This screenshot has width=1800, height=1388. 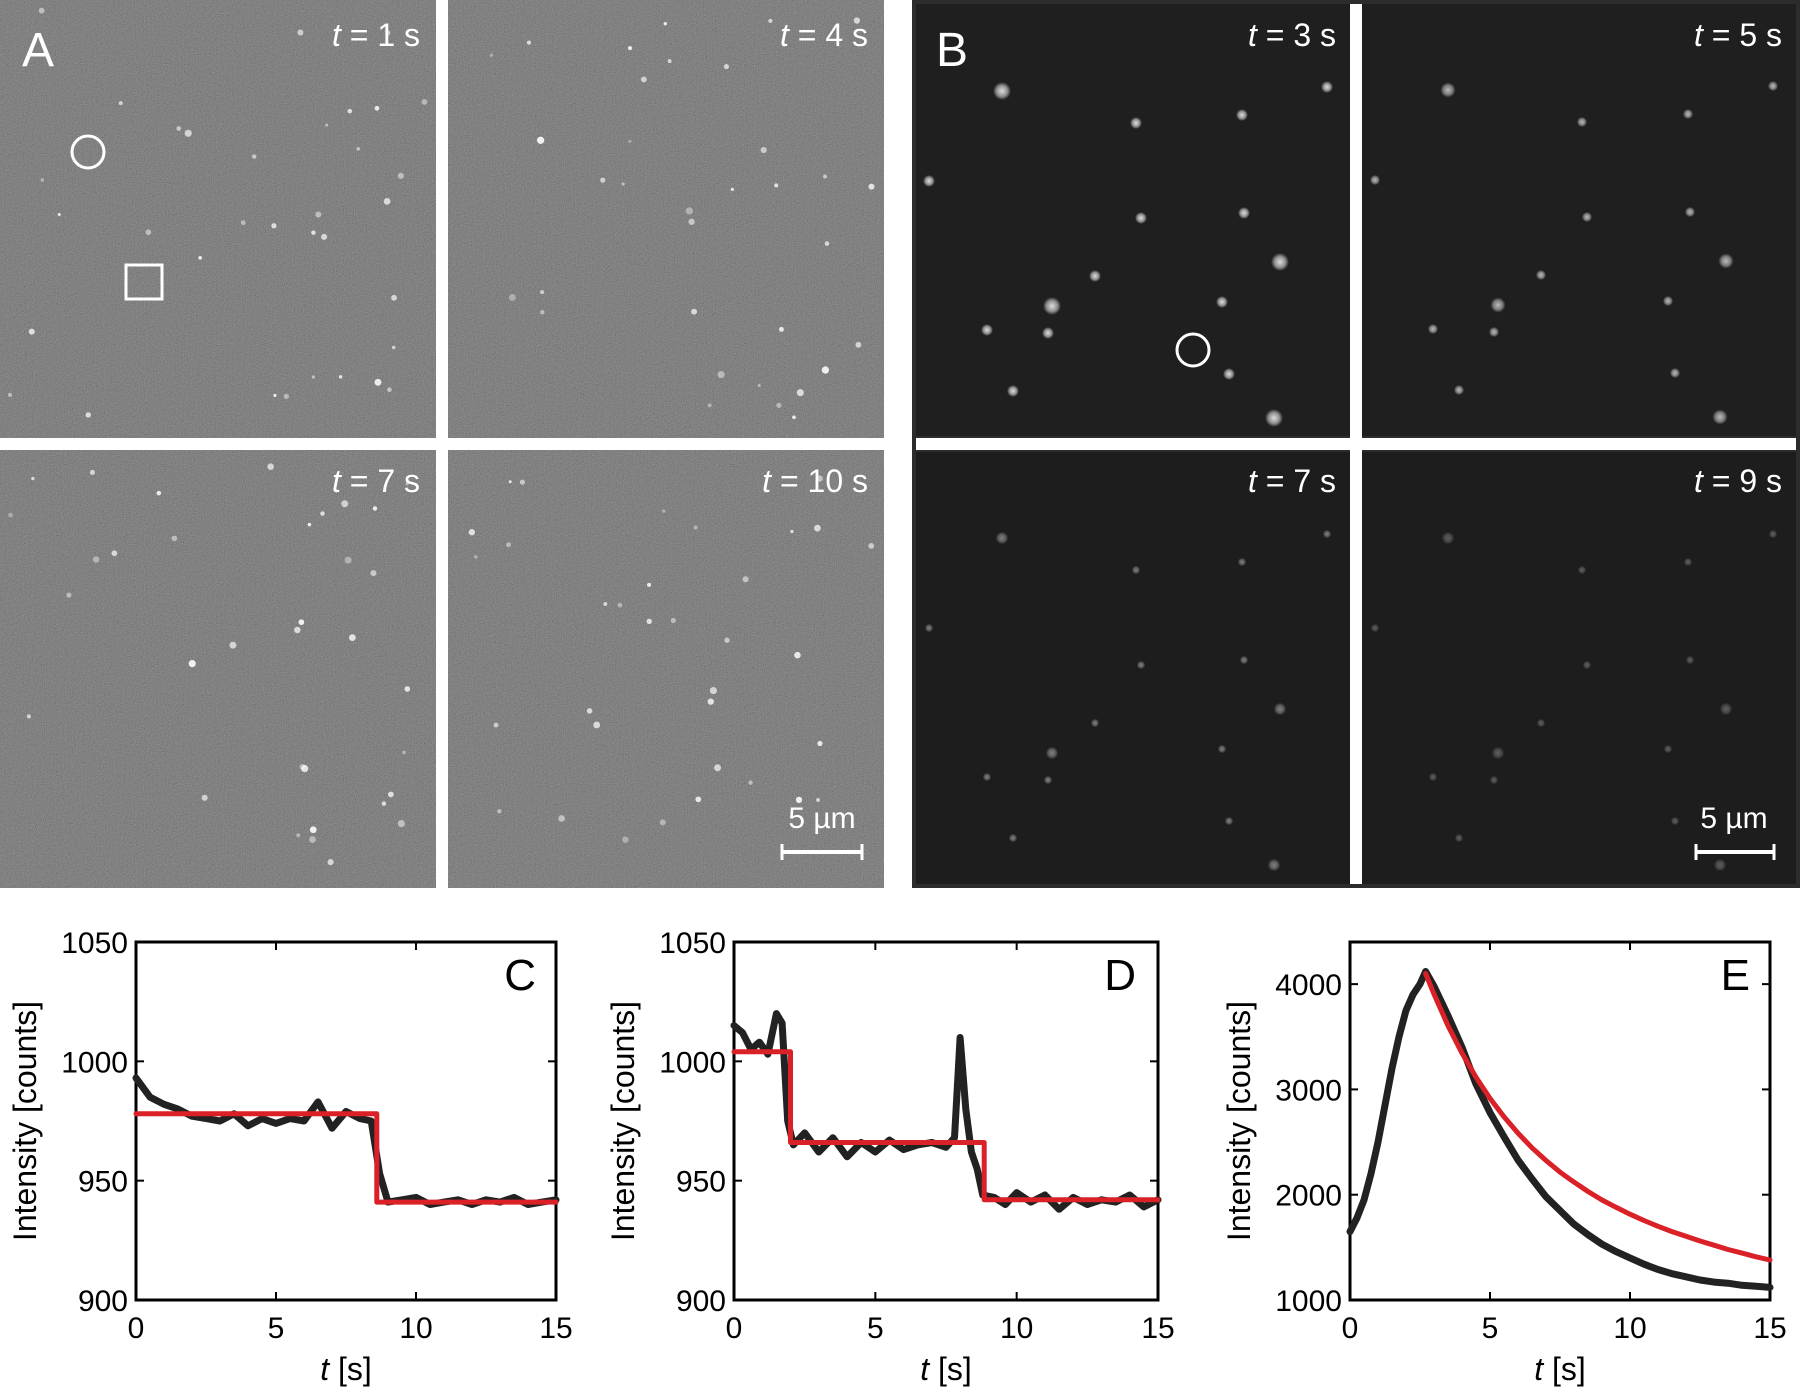 I want to click on panel-a-letter: A, so click(x=38, y=50).